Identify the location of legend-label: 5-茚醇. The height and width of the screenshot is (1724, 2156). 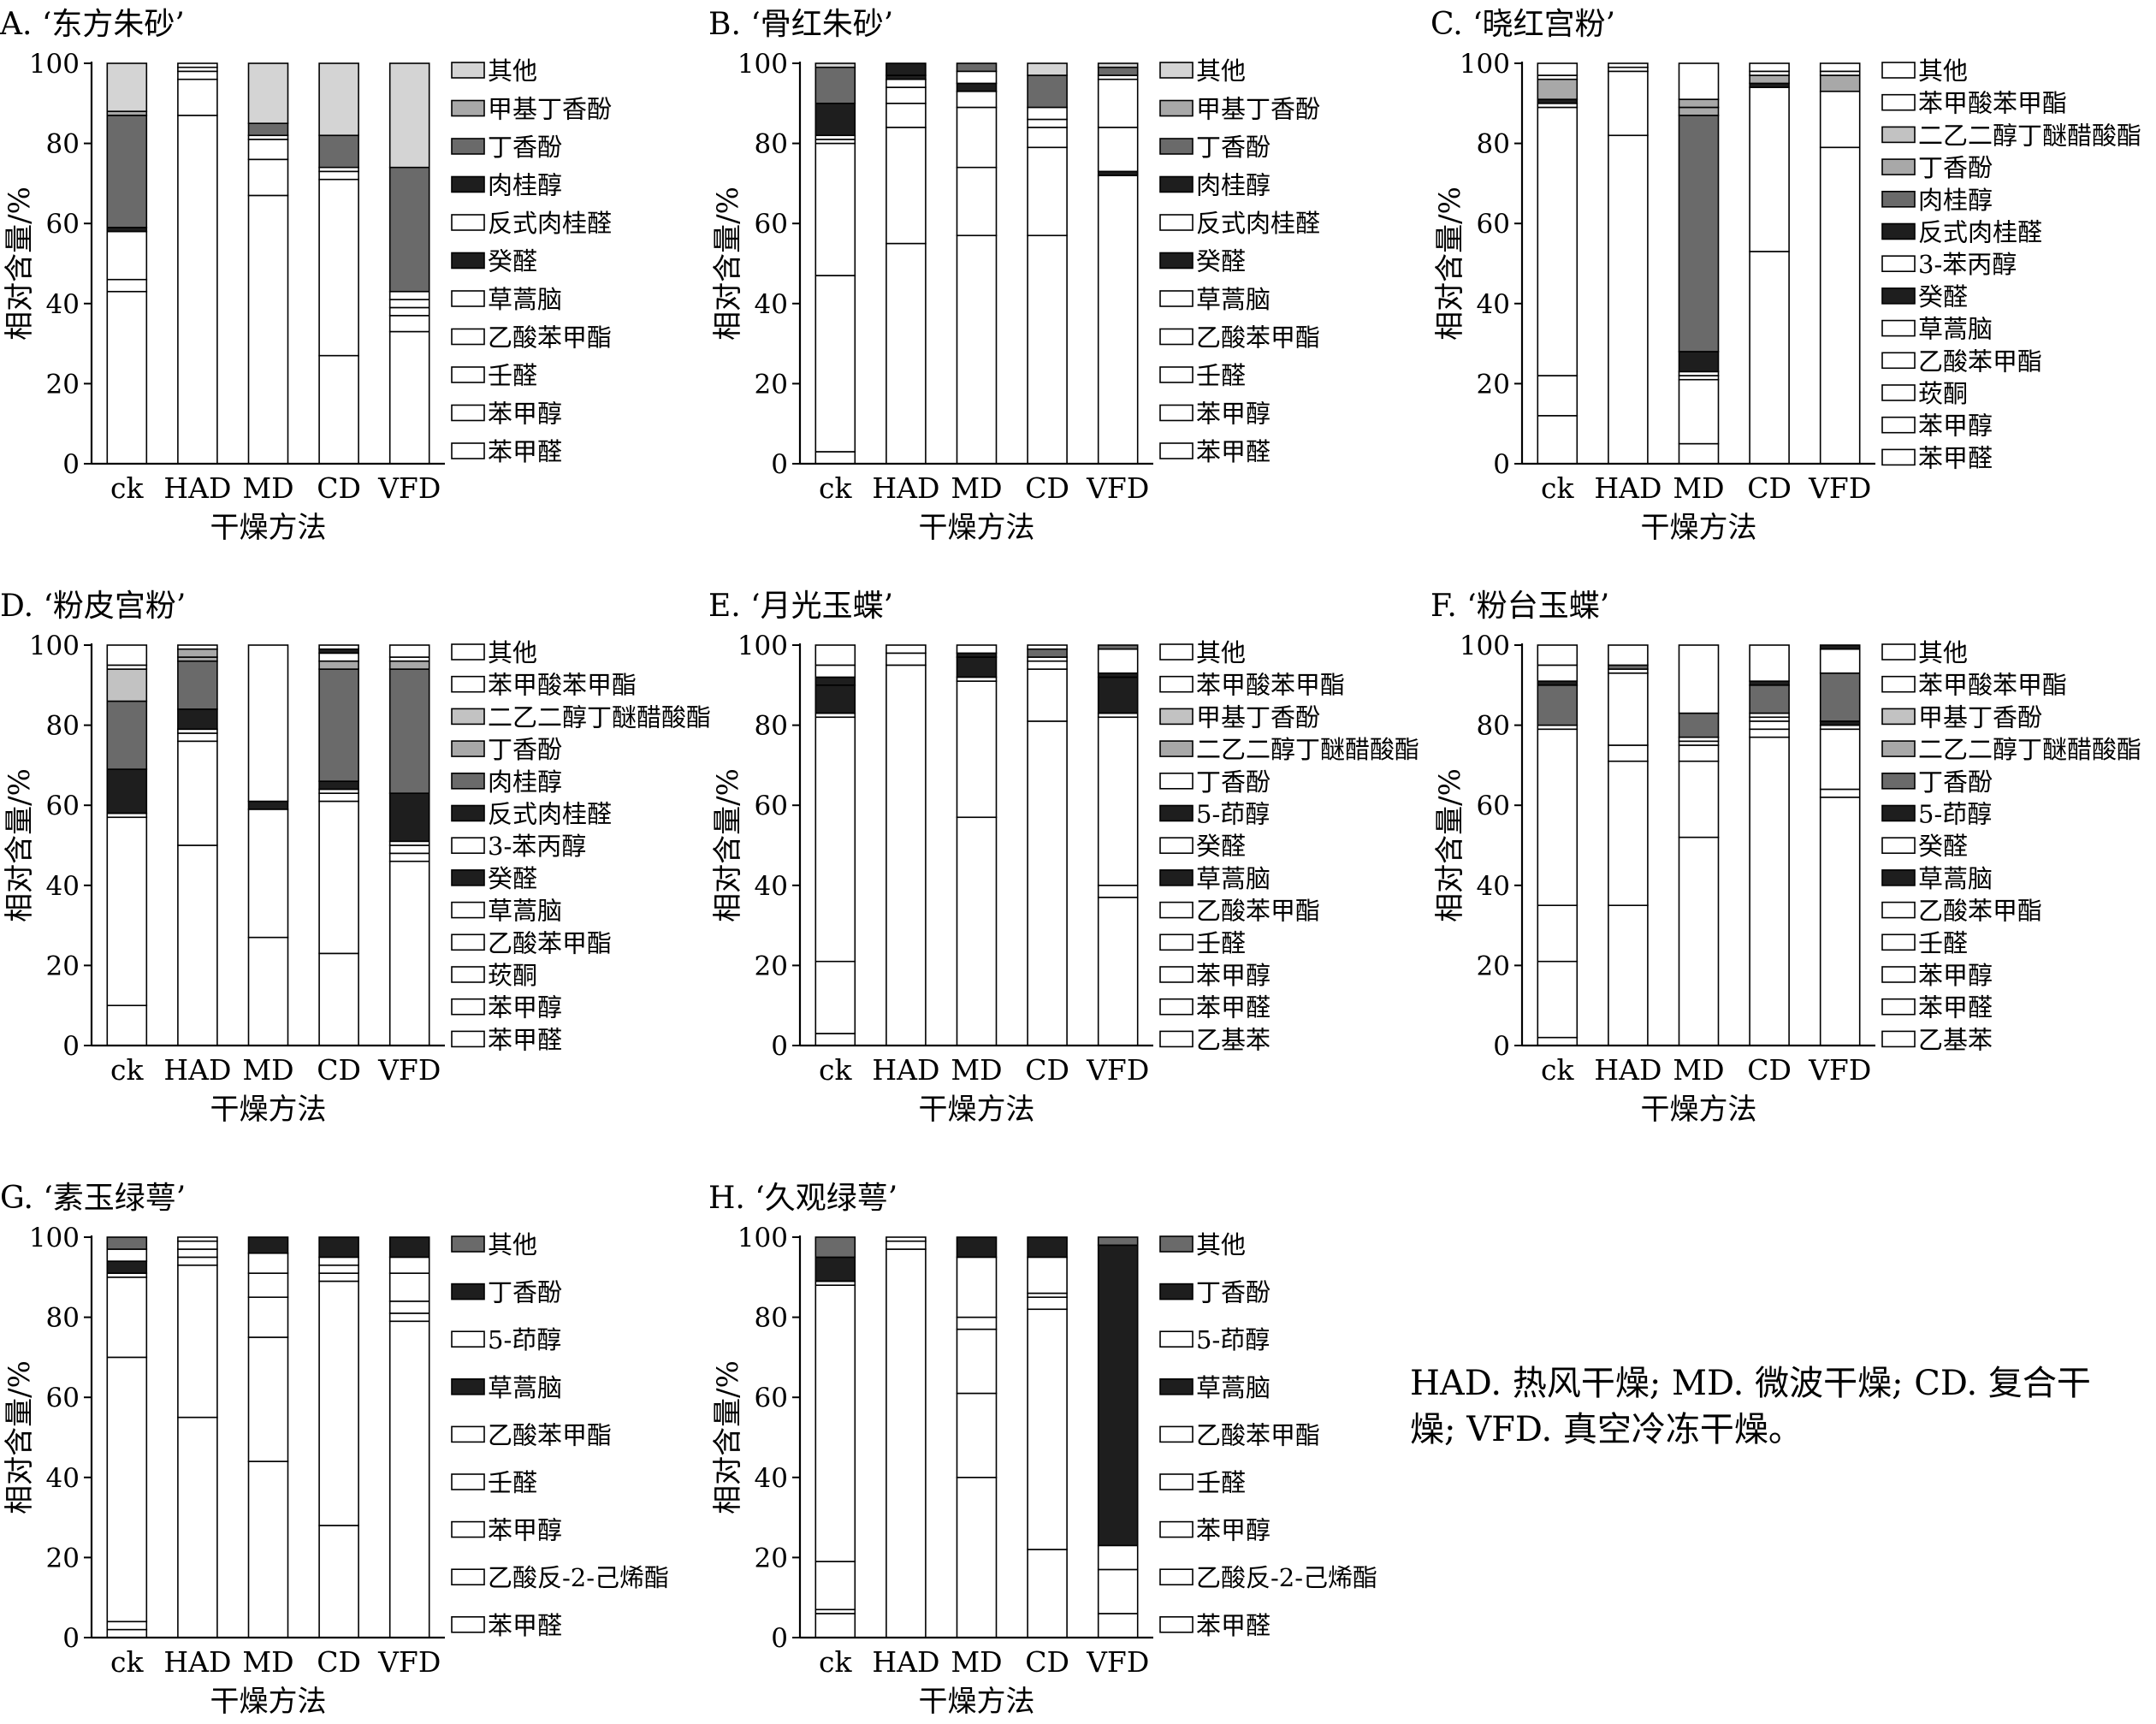
(1233, 1339).